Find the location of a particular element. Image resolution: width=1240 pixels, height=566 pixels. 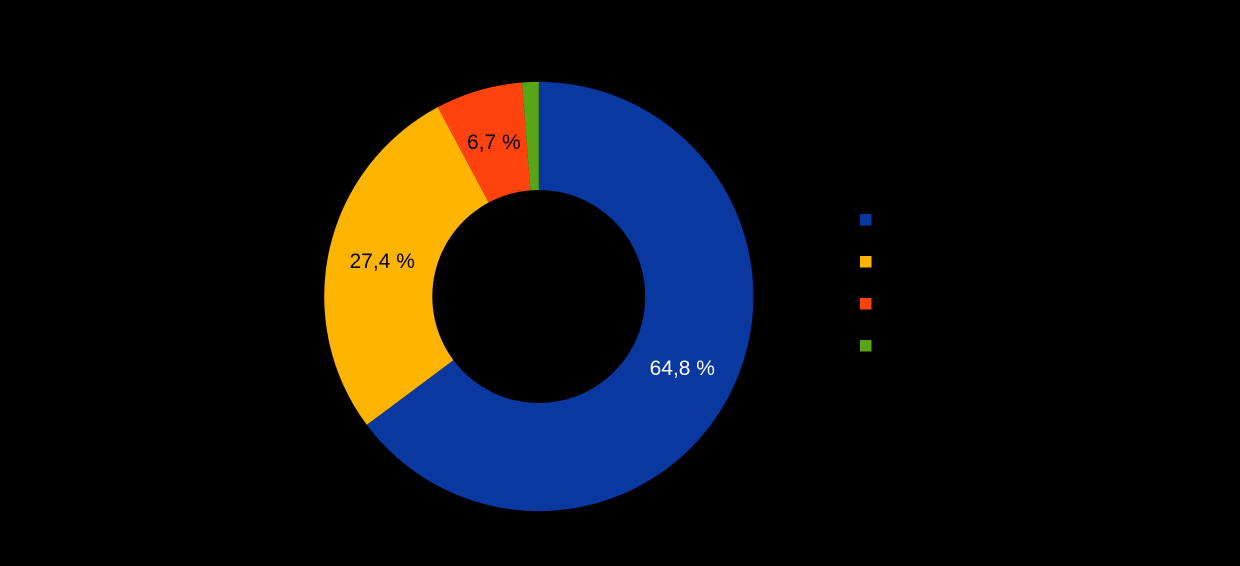

svg-text: 6,7 % is located at coordinates (494, 142).